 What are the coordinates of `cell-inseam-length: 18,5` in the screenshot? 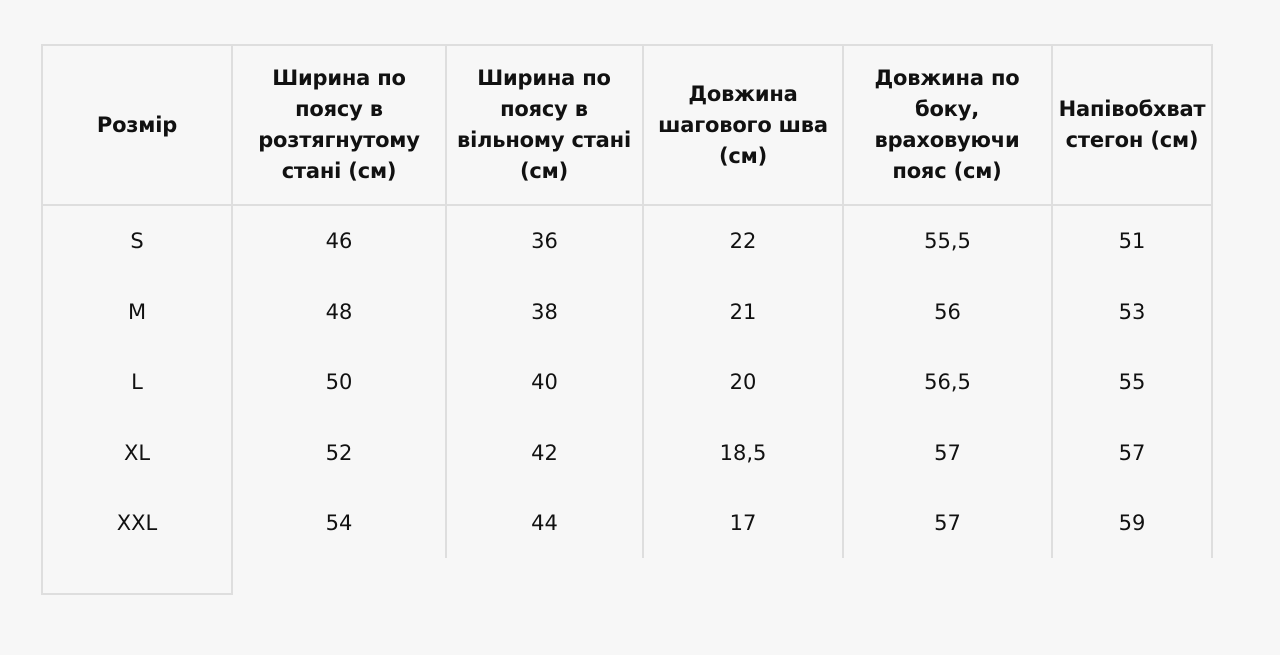 It's located at (743, 453).